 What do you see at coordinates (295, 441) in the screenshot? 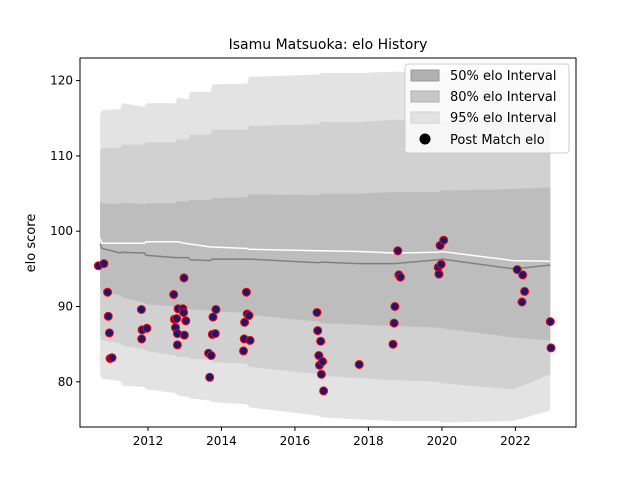
I see `x-tick-label: 2016` at bounding box center [295, 441].